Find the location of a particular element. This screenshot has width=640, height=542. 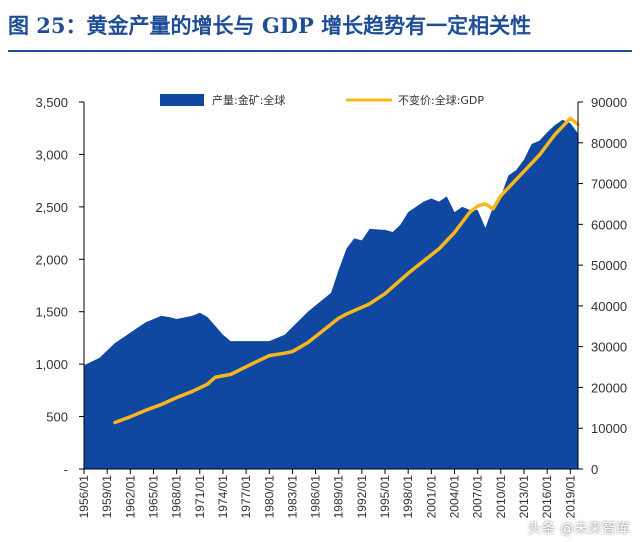

x-tick-label: 2016/01 is located at coordinates (547, 497).